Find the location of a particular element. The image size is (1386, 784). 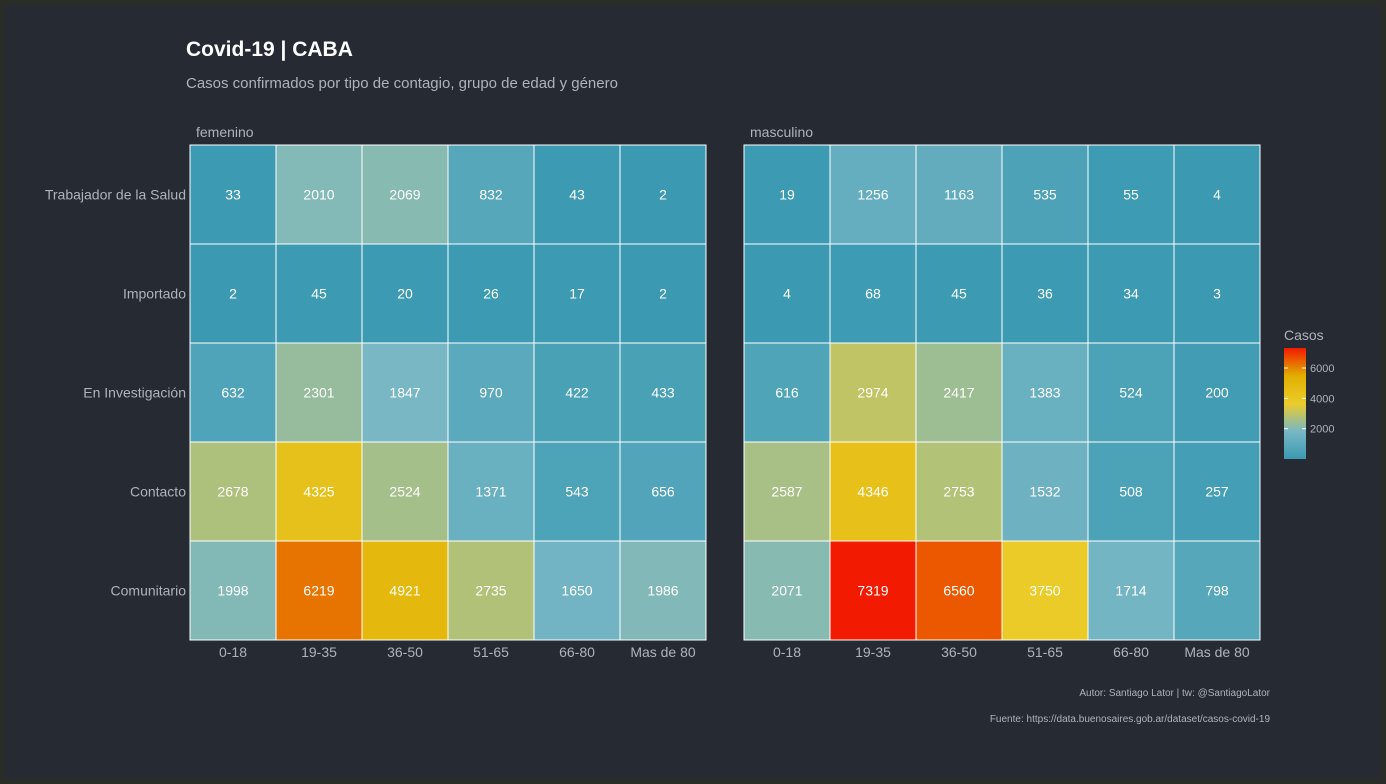

legend-colorbar is located at coordinates (1295, 403).